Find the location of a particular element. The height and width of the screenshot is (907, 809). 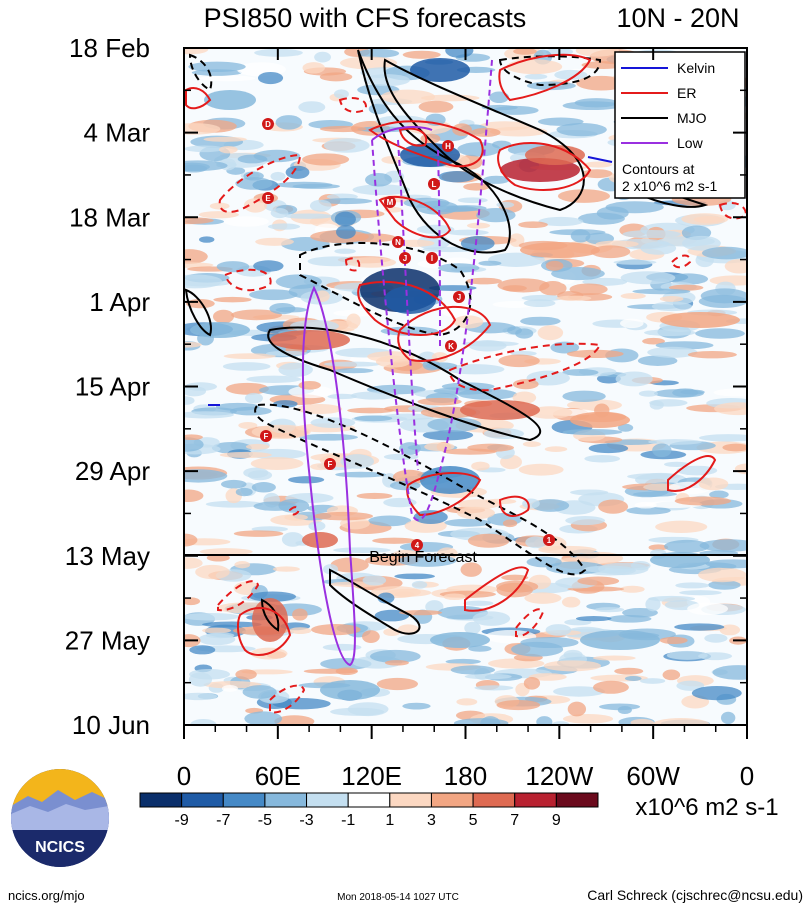

colorbar-tick-label: -7 is located at coordinates (223, 820).